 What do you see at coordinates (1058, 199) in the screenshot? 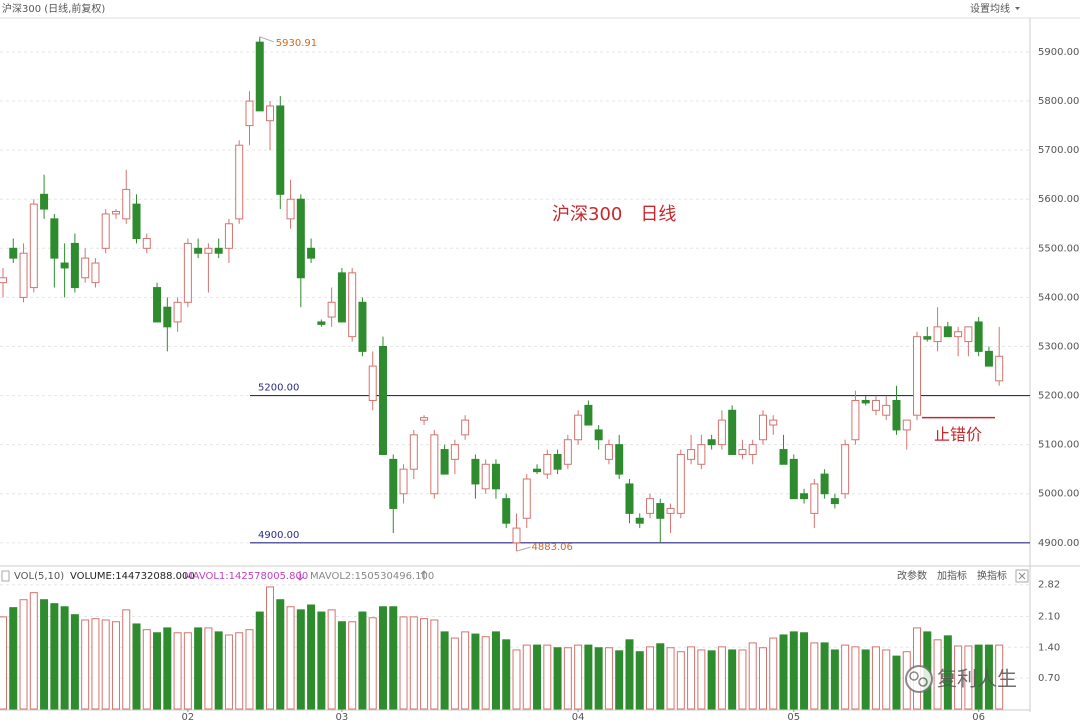
I see `y-tick-label: 5600.00` at bounding box center [1058, 199].